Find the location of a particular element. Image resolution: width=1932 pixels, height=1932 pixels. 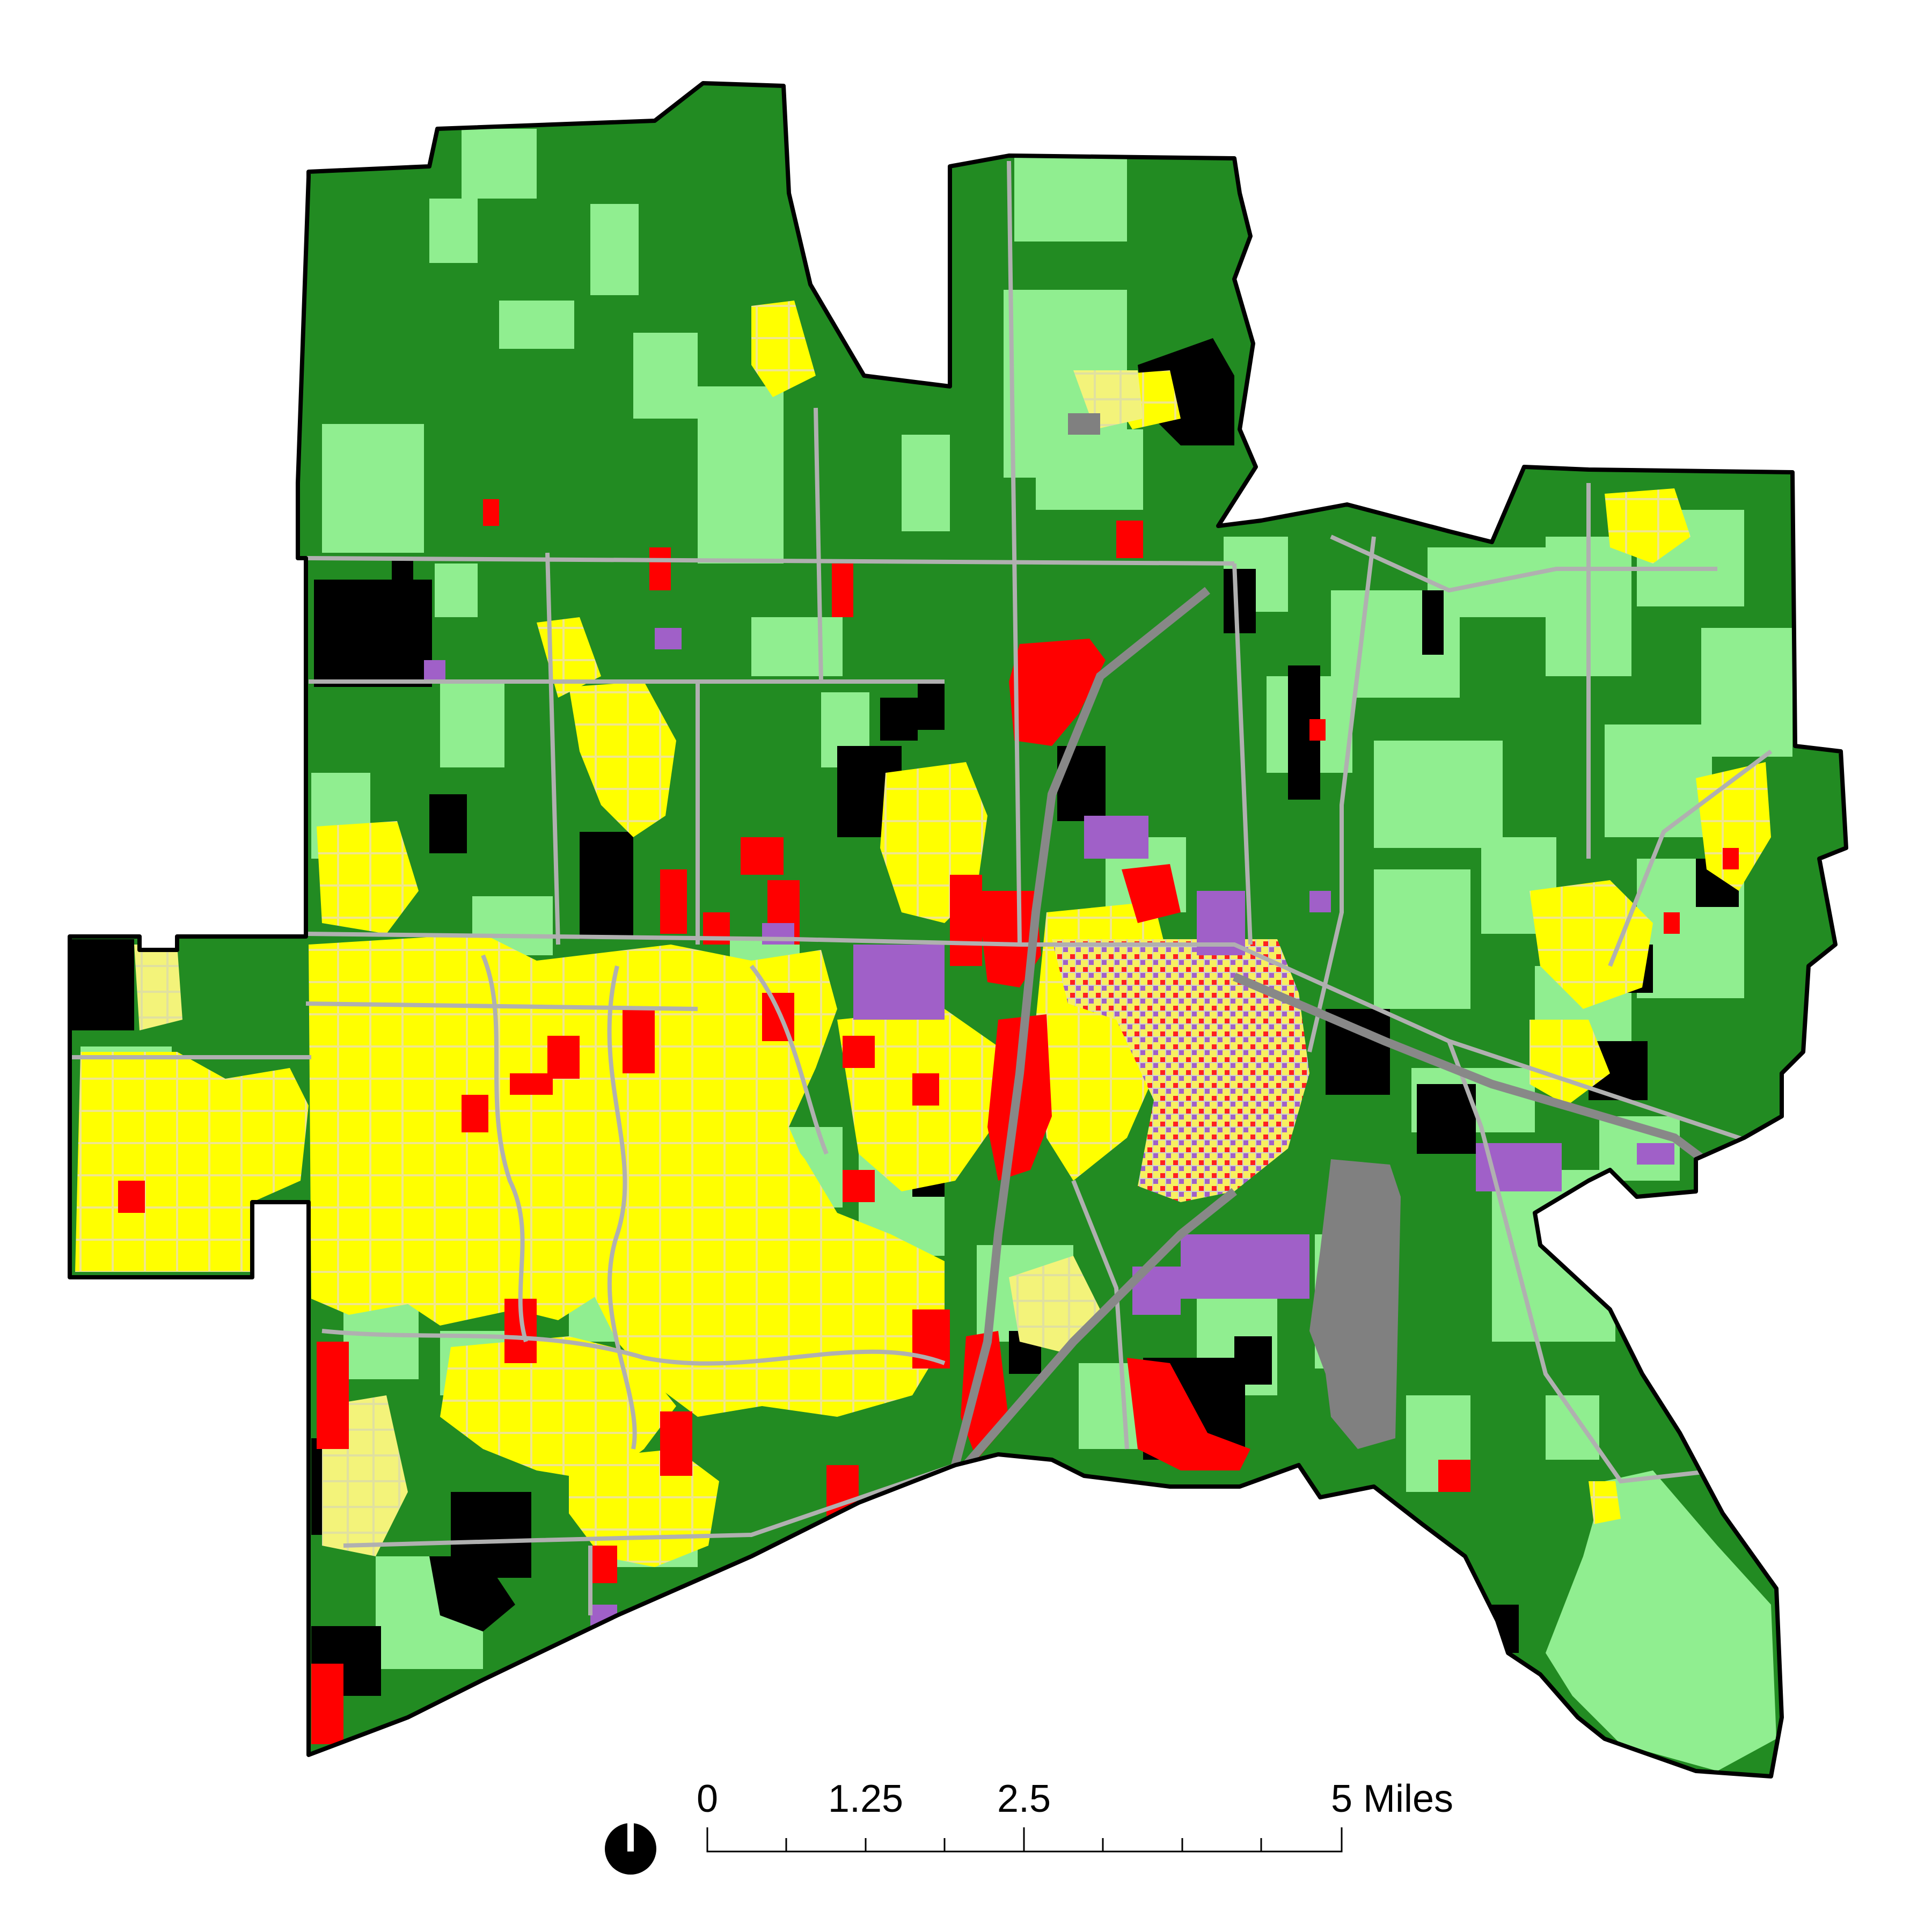

parcels-downtown is located at coordinates (1180, 1070).